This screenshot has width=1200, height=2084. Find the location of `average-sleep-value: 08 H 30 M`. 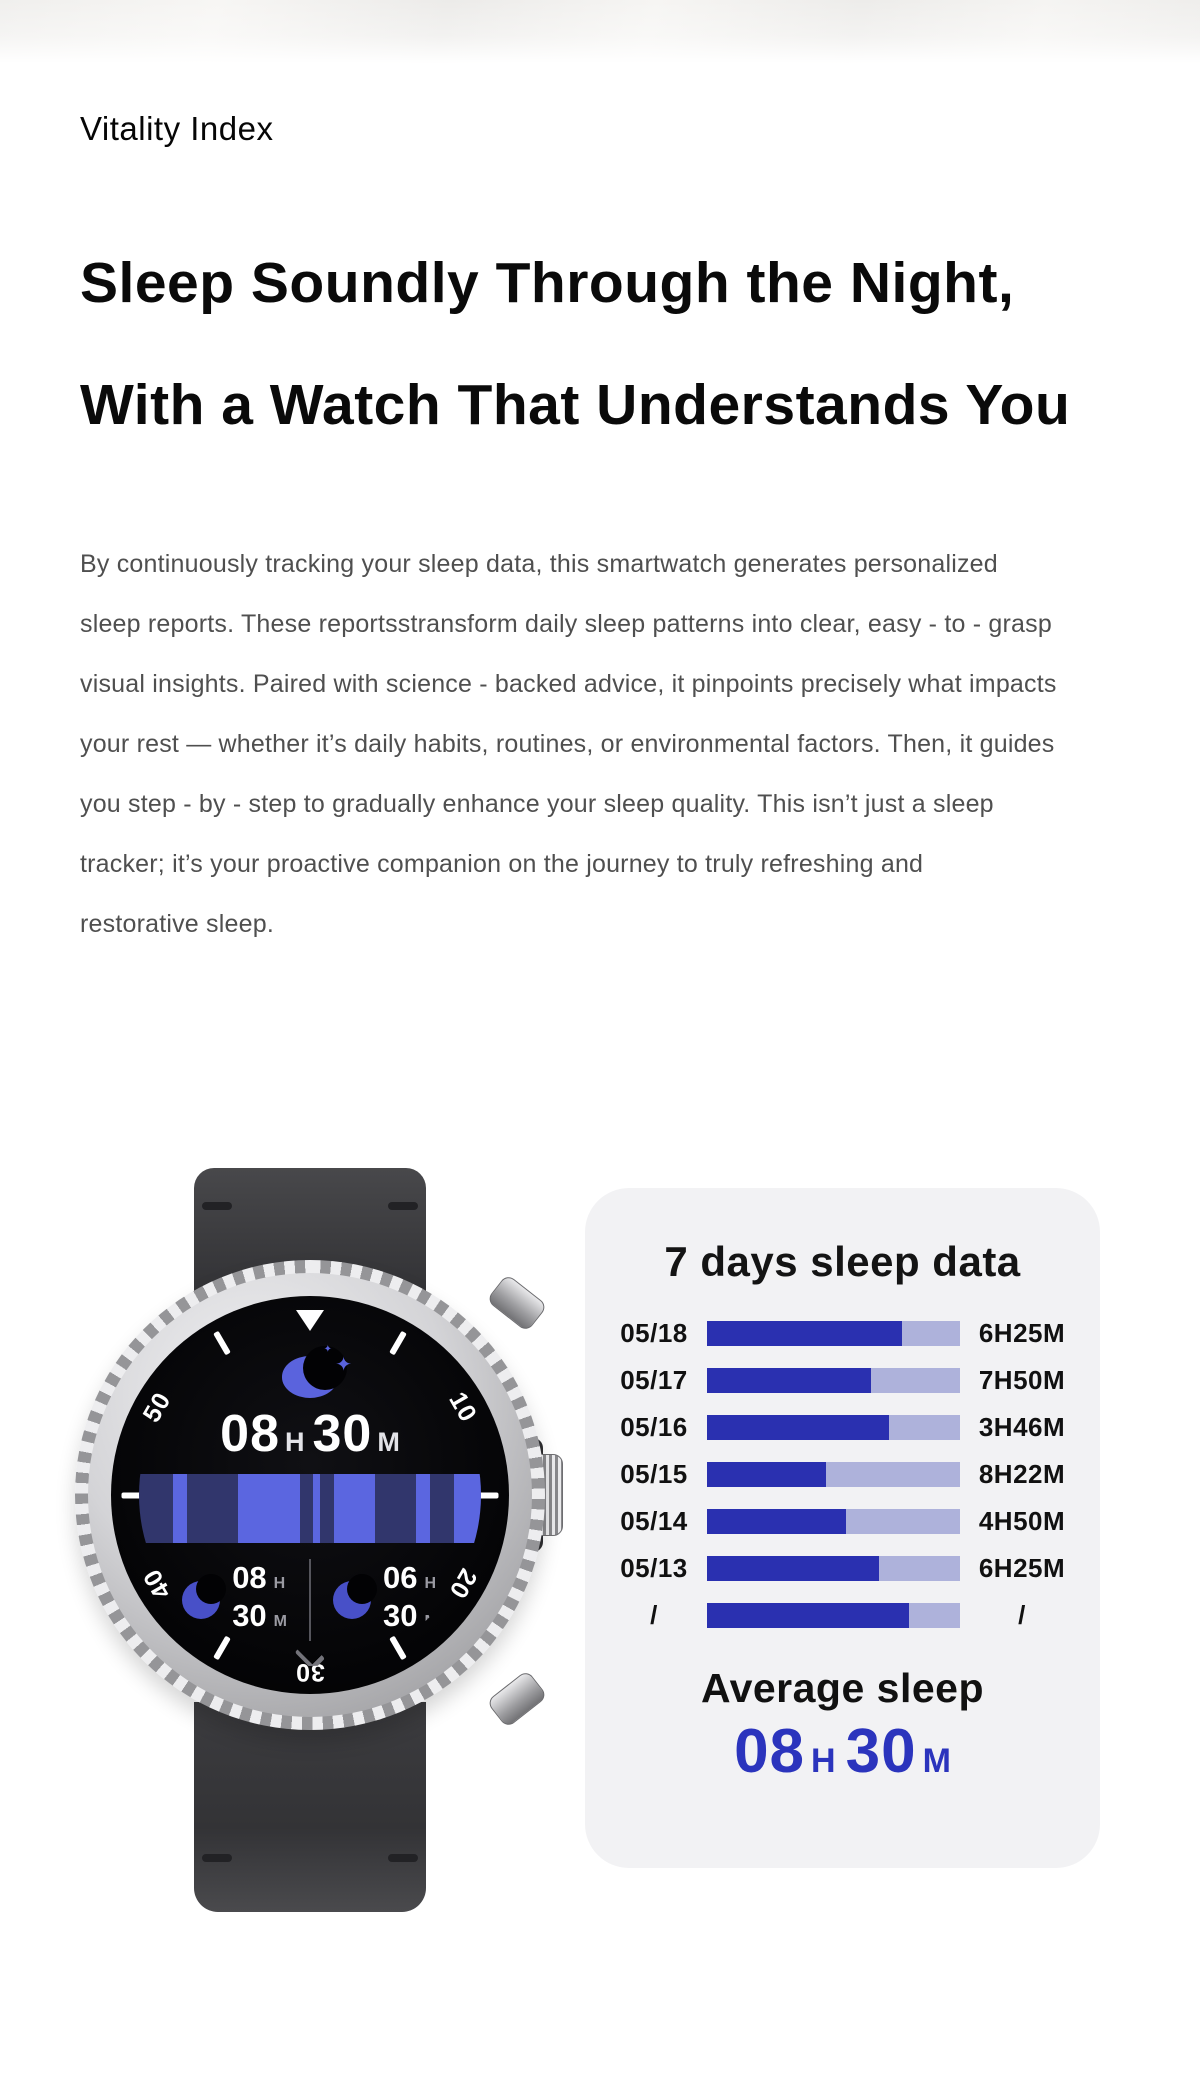

average-sleep-value: 08 H 30 M is located at coordinates (842, 1751).